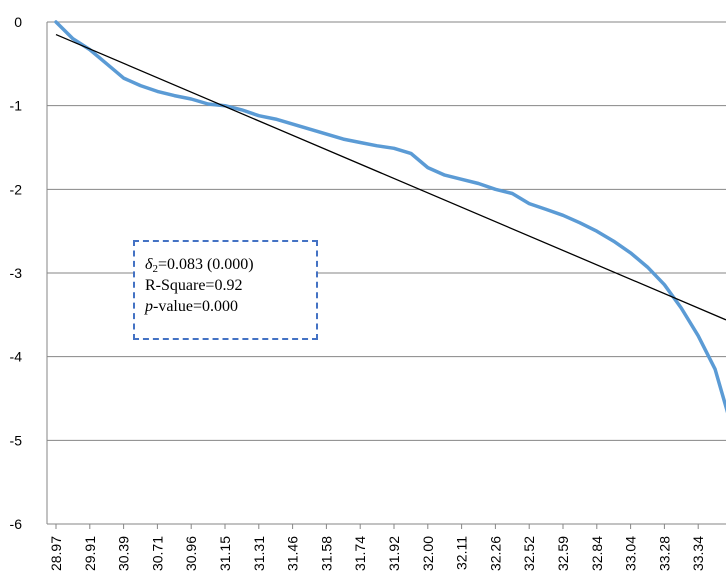 The height and width of the screenshot is (584, 726). What do you see at coordinates (16, 440) in the screenshot?
I see `y-tick-label: -5` at bounding box center [16, 440].